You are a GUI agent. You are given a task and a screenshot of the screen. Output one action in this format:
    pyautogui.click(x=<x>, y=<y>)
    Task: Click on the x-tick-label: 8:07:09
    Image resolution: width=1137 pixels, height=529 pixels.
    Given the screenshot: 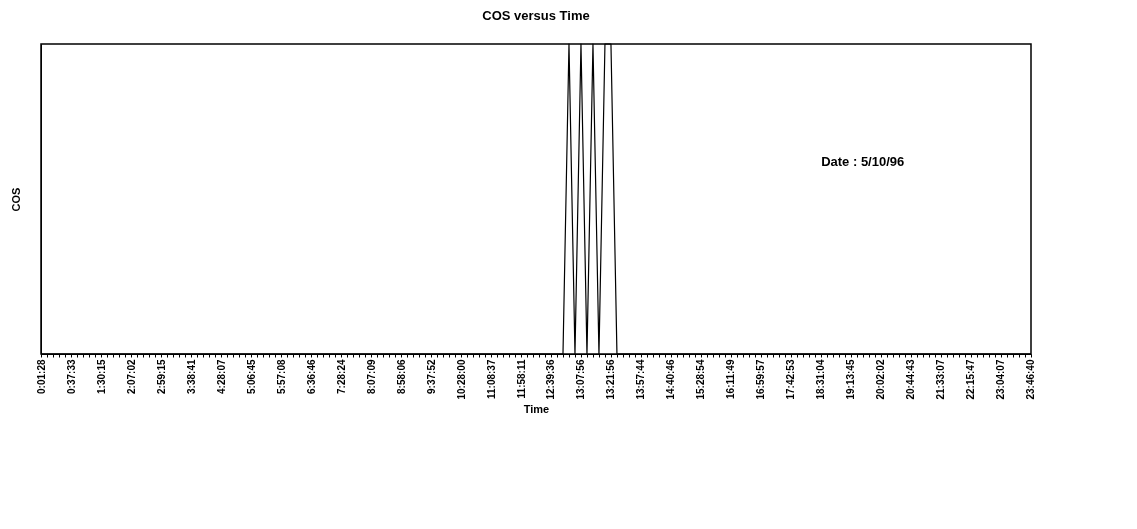 What is the action you would take?
    pyautogui.click(x=371, y=376)
    